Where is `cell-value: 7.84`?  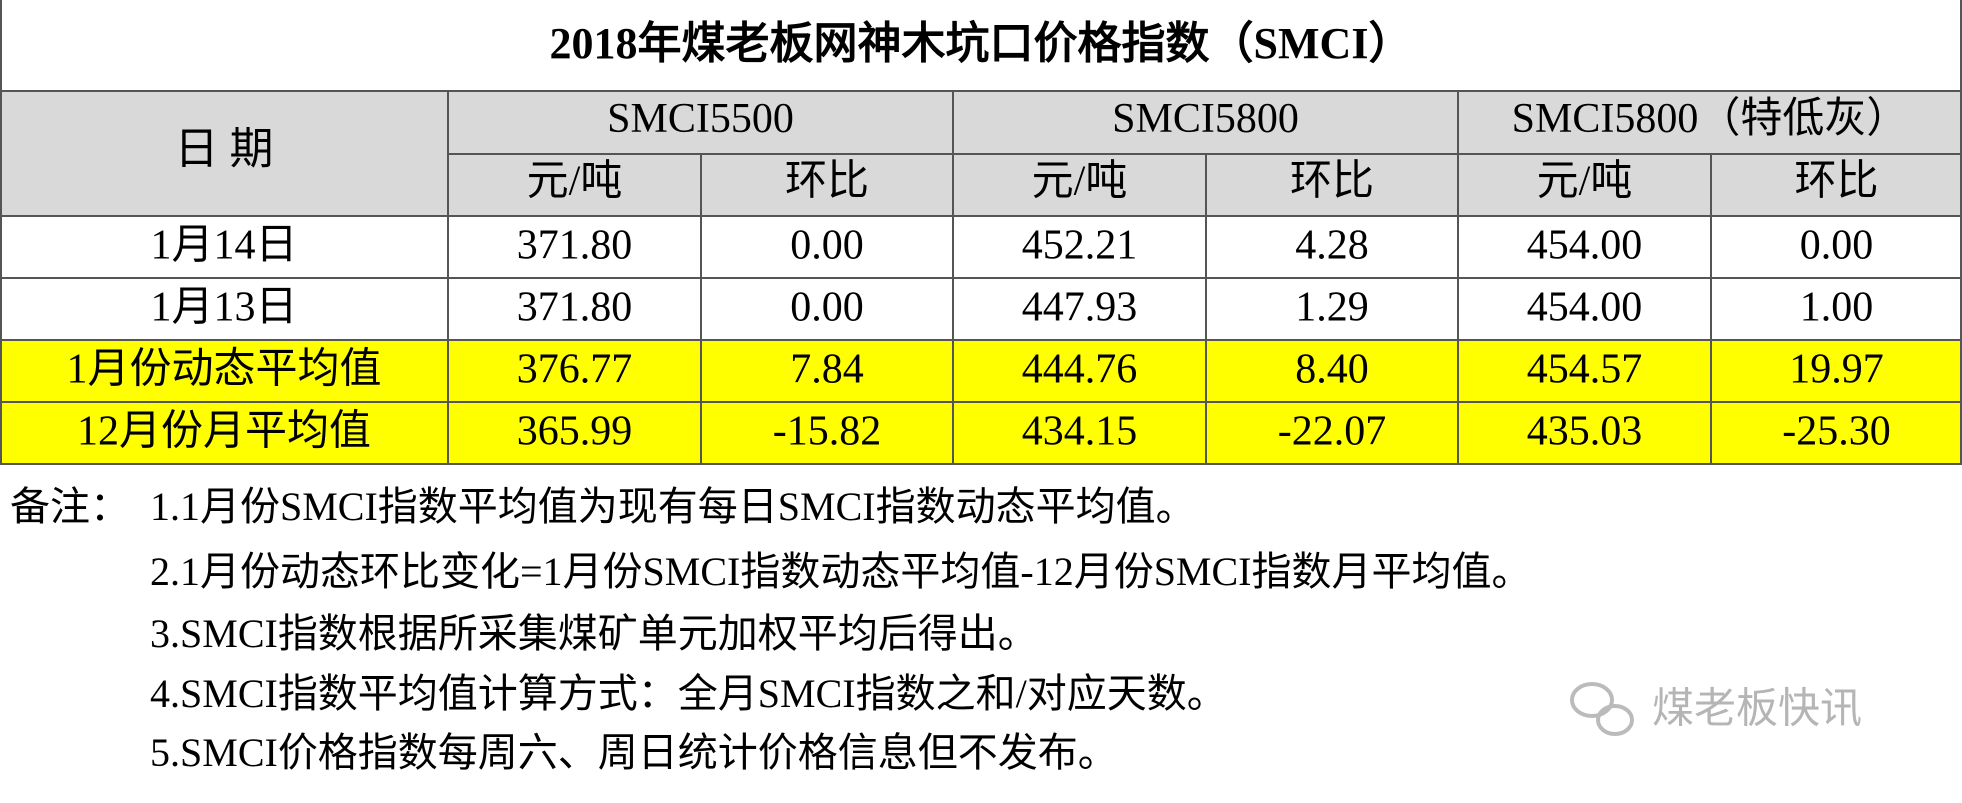
cell-value: 7.84 is located at coordinates (827, 370).